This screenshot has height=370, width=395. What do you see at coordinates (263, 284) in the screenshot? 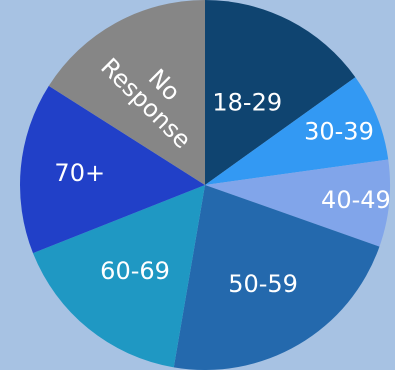
I see `pie-label-50-59: 50-59` at bounding box center [263, 284].